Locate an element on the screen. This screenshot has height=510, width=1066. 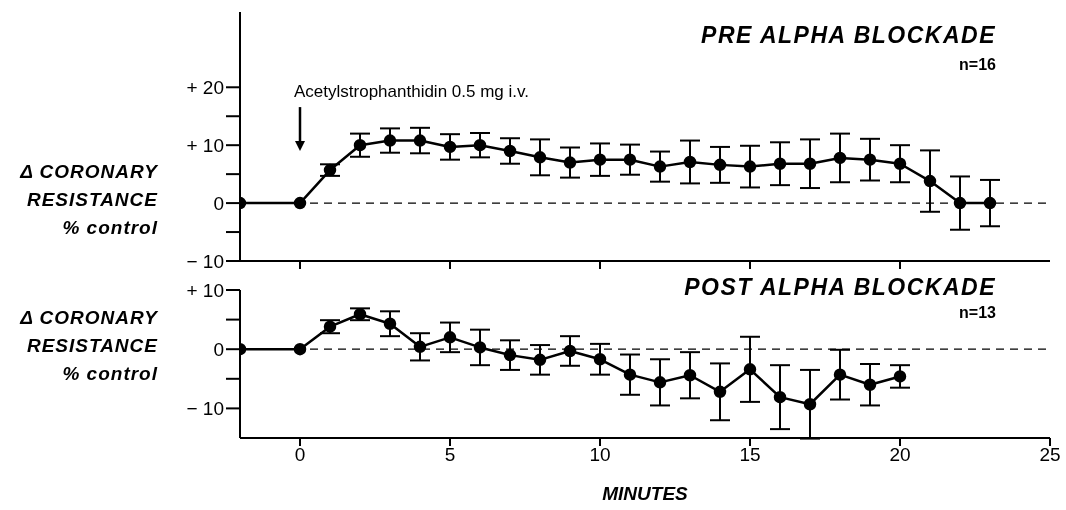
x-axis-title: MINUTES is located at coordinates (645, 493).